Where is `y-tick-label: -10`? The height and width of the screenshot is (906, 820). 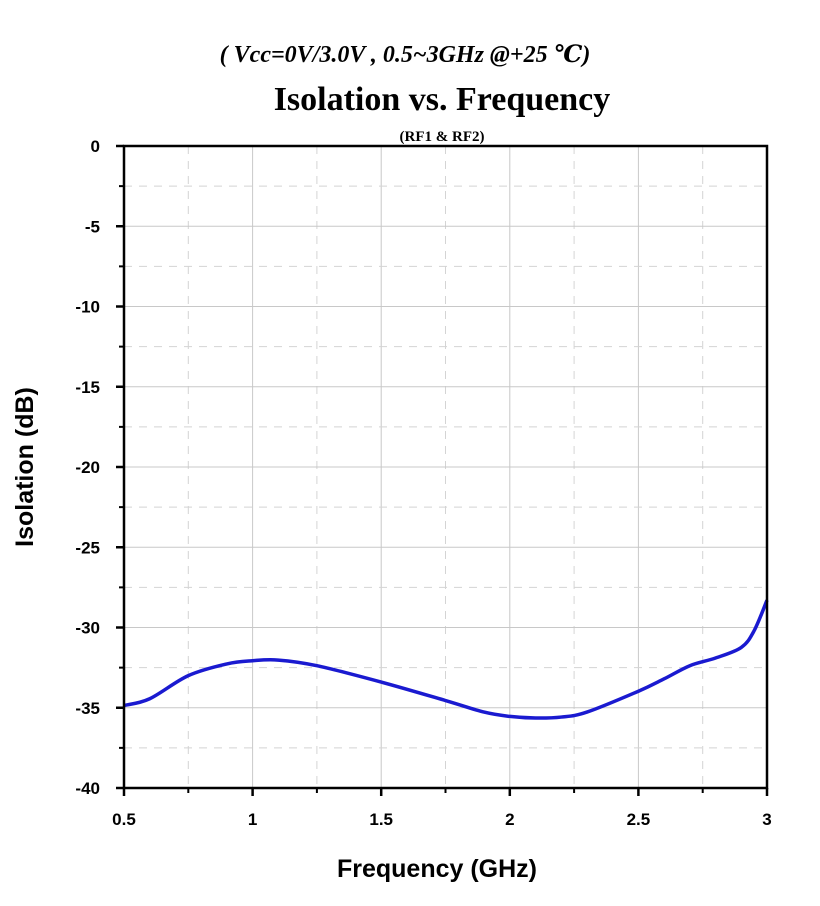 y-tick-label: -10 is located at coordinates (87, 307).